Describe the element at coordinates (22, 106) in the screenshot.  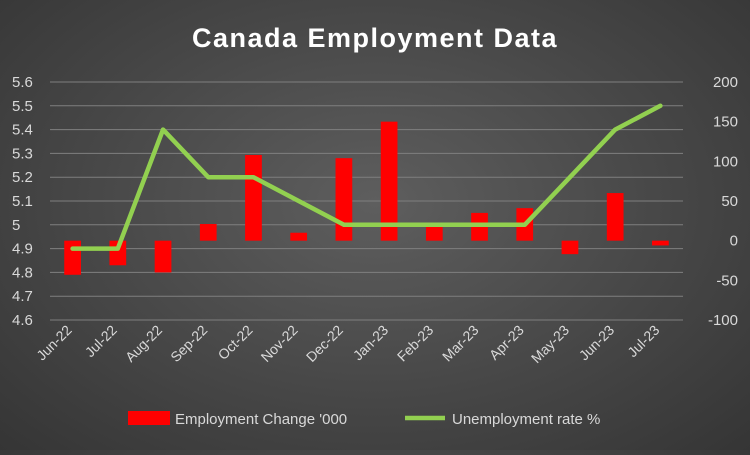
I see `y-left-tick-label: 5.5` at that location.